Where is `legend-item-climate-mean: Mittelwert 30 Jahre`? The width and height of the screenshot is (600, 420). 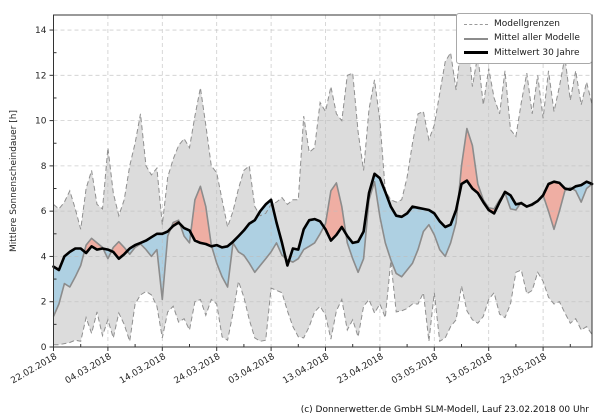
legend-item-climate-mean: Mittelwert 30 Jahre is located at coordinates (524, 53).